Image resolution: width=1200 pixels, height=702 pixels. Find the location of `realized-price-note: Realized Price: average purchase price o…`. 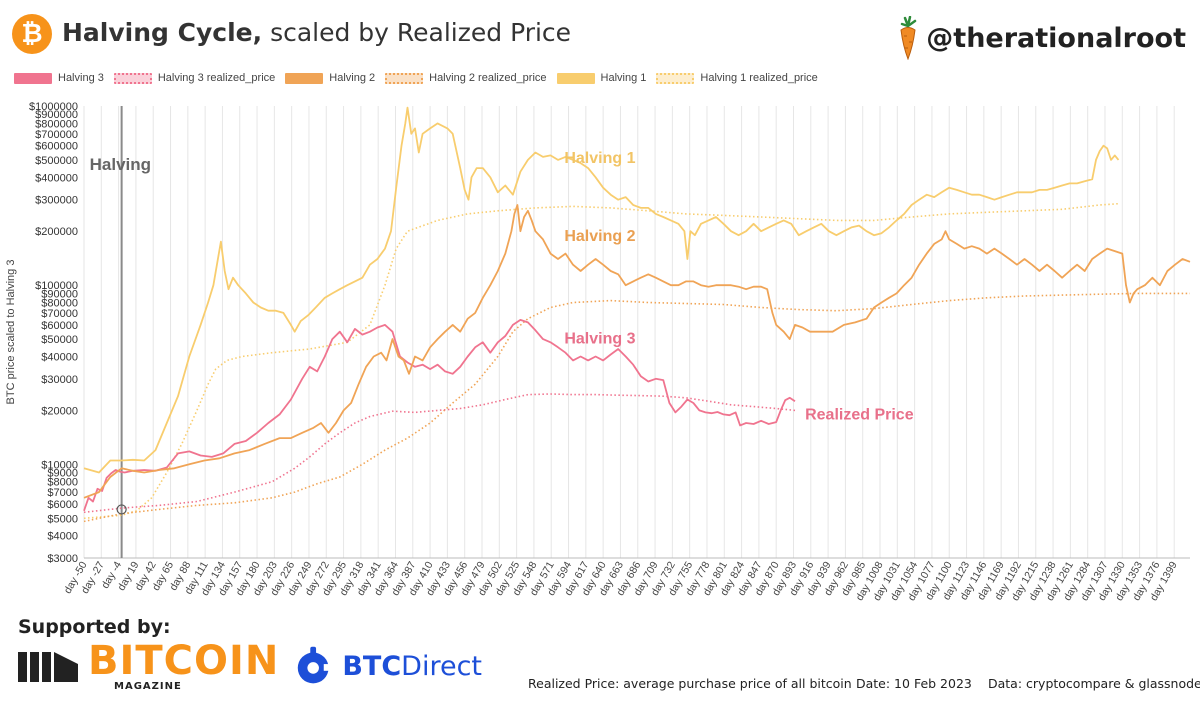

realized-price-note: Realized Price: average purchase price o… is located at coordinates (690, 683).